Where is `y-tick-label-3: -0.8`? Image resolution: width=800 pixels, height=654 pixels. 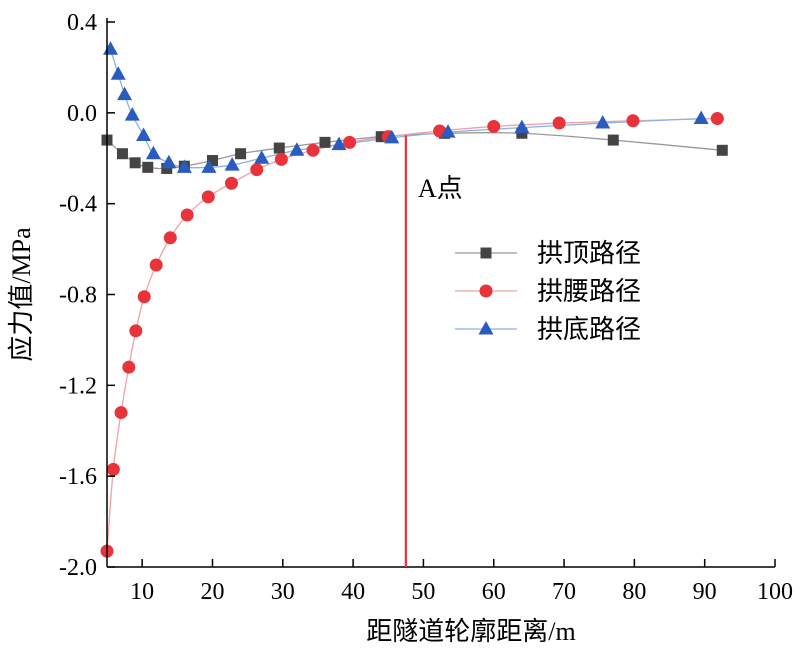
y-tick-label-3: -0.8 is located at coordinates (78, 296).